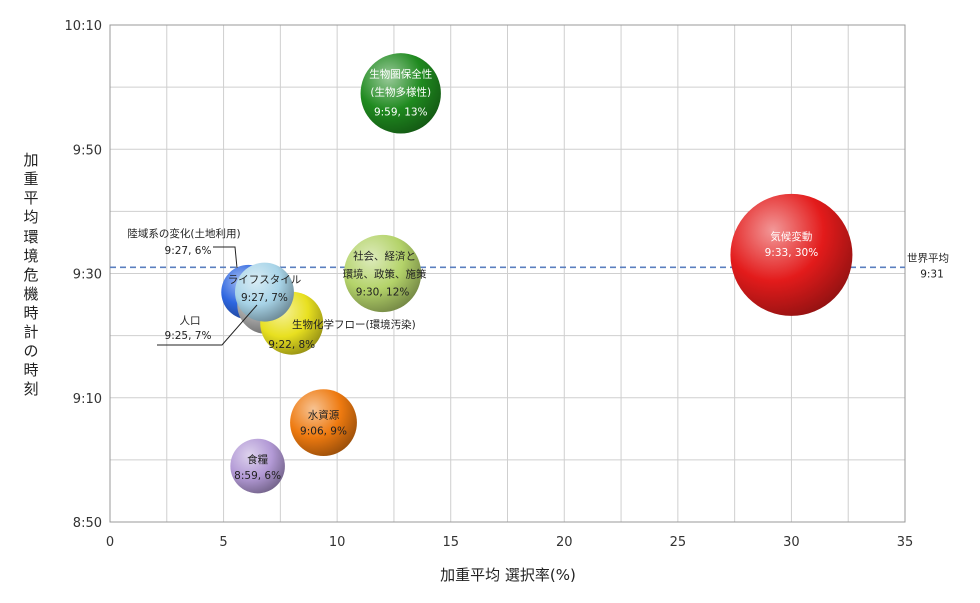  What do you see at coordinates (30, 237) in the screenshot?
I see `y-axis-title-char: 環` at bounding box center [30, 237].